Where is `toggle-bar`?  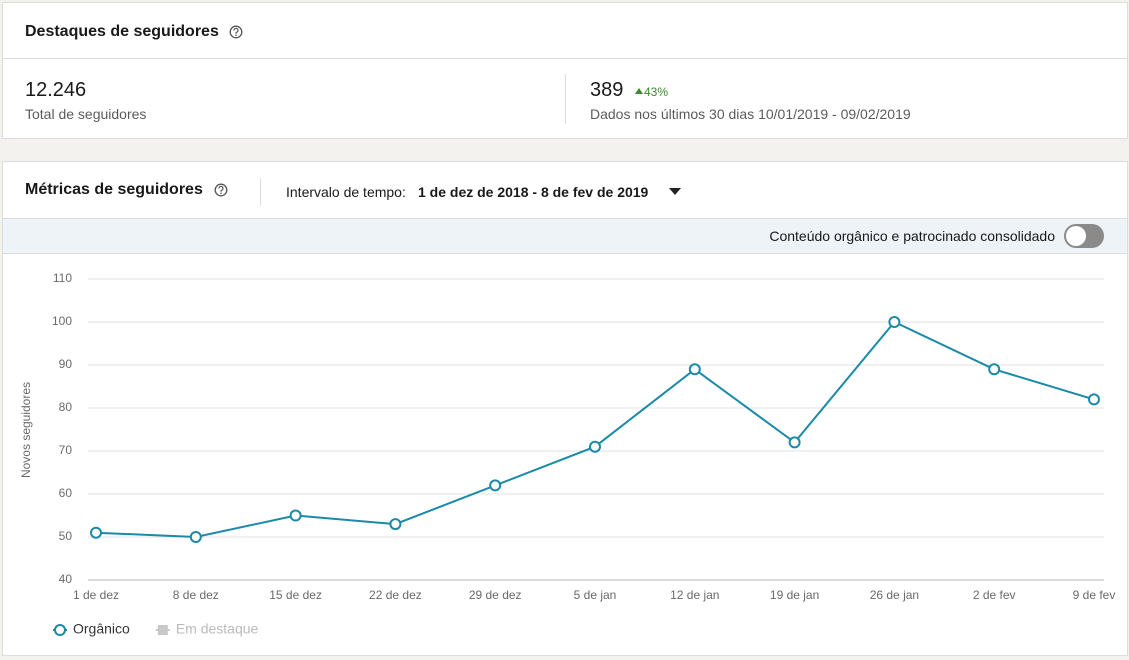
toggle-bar is located at coordinates (565, 236).